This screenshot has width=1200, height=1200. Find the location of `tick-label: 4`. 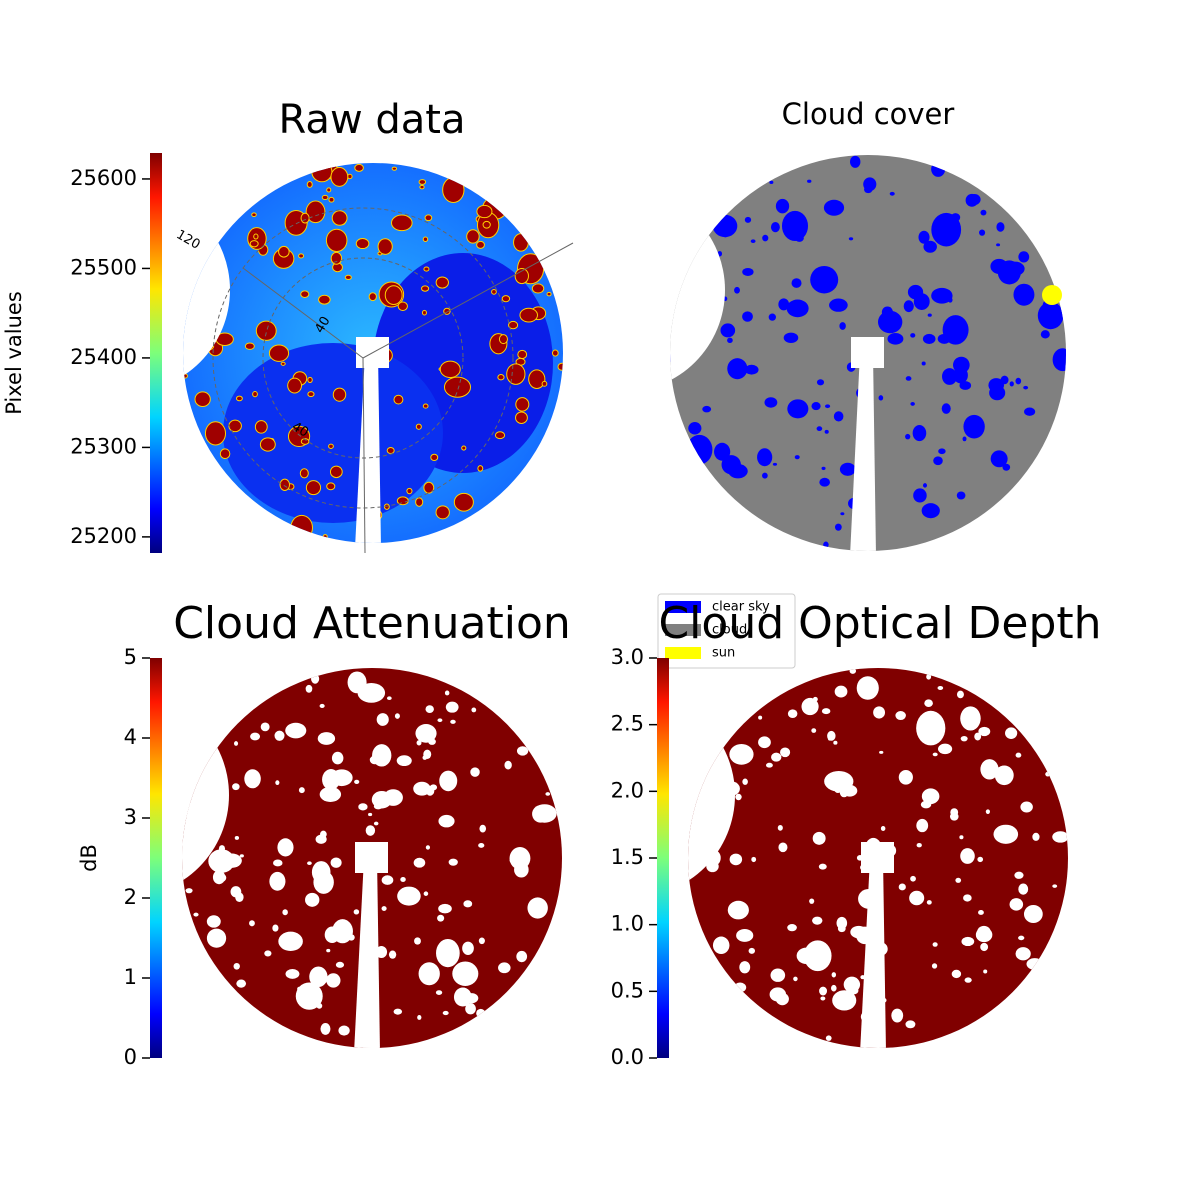

tick-label: 4 is located at coordinates (130, 737).